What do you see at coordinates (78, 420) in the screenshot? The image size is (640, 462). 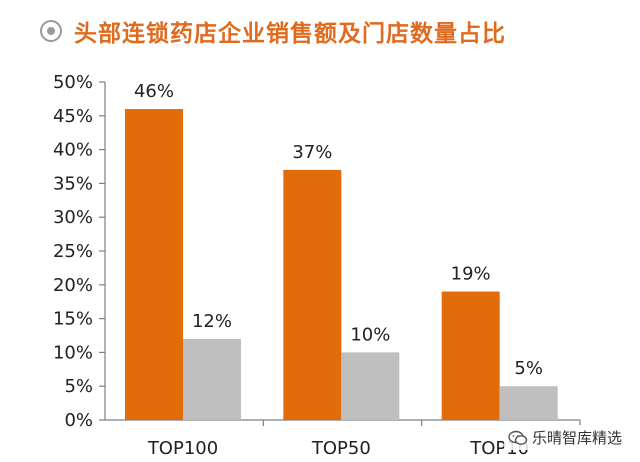 I see `y-tick-label: 0%` at bounding box center [78, 420].